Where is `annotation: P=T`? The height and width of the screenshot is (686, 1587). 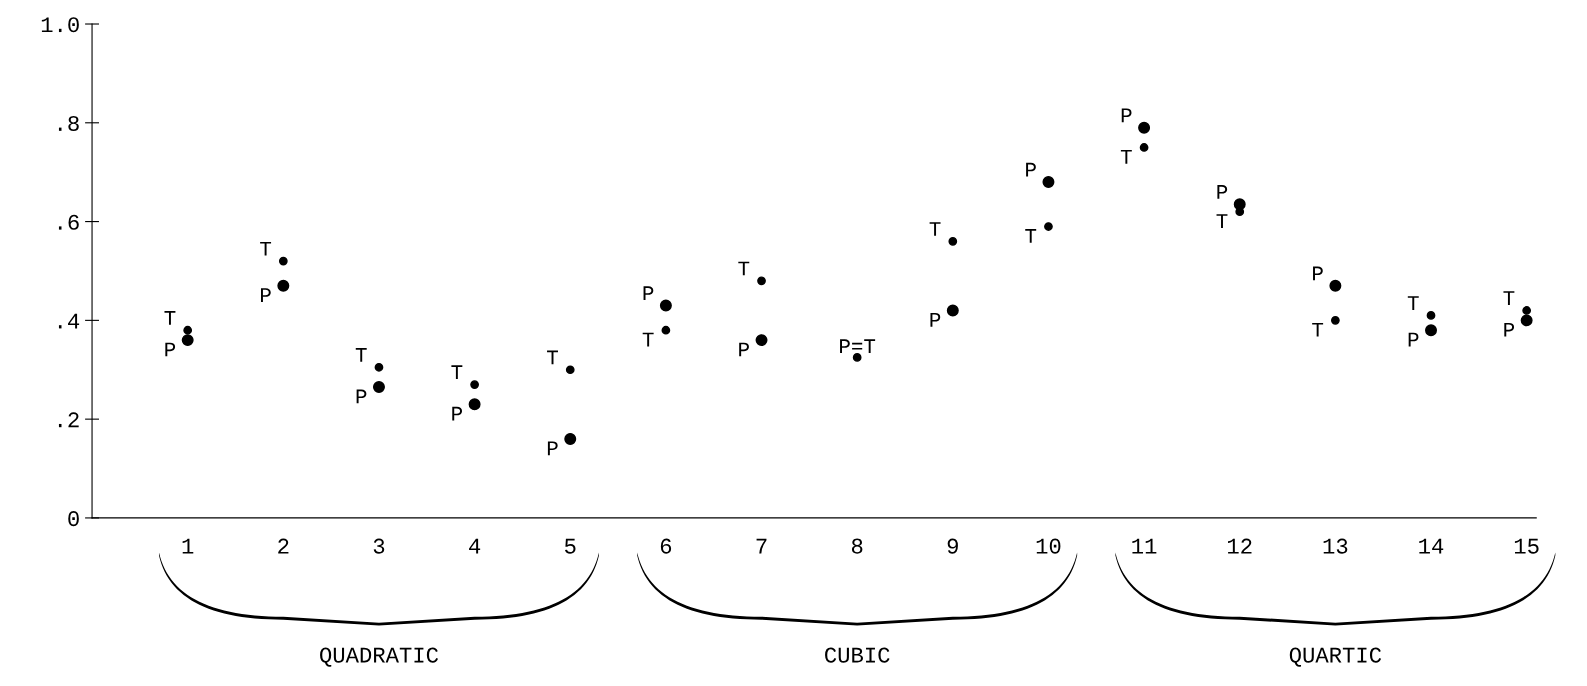 annotation: P=T is located at coordinates (858, 346).